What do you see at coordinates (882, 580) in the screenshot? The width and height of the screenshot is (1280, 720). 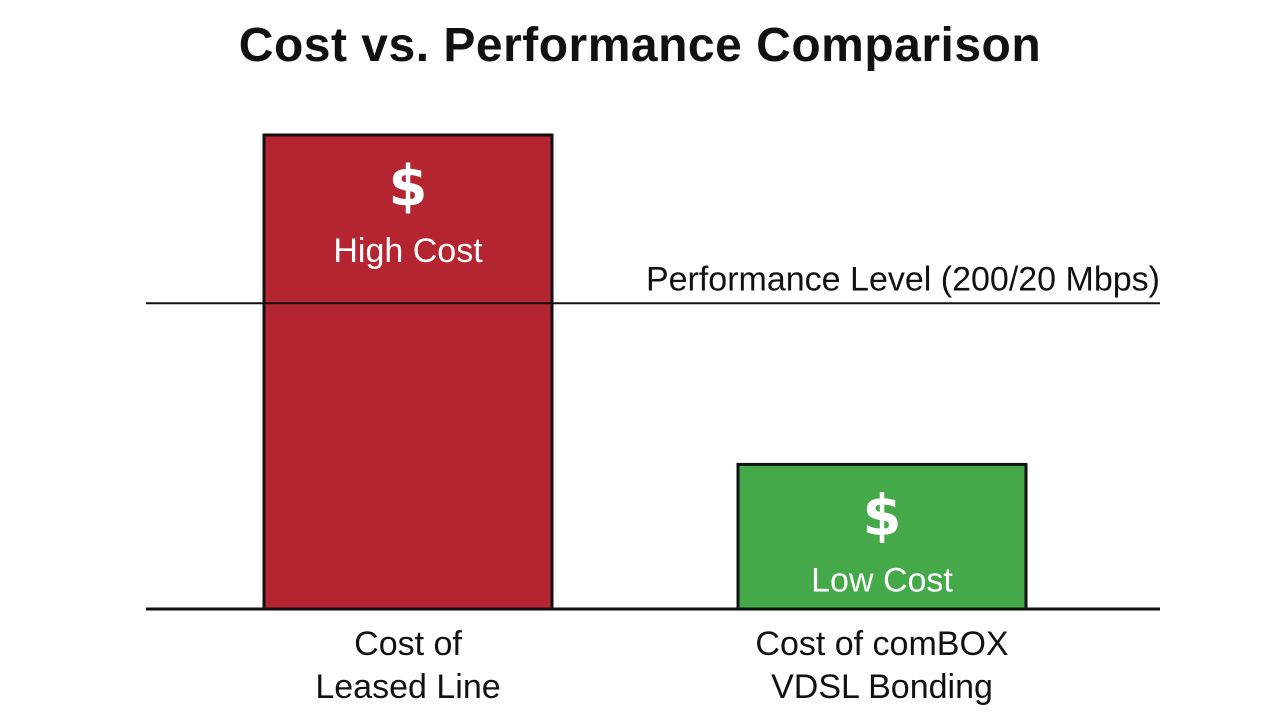 I see `bar-label-2: Low Cost` at bounding box center [882, 580].